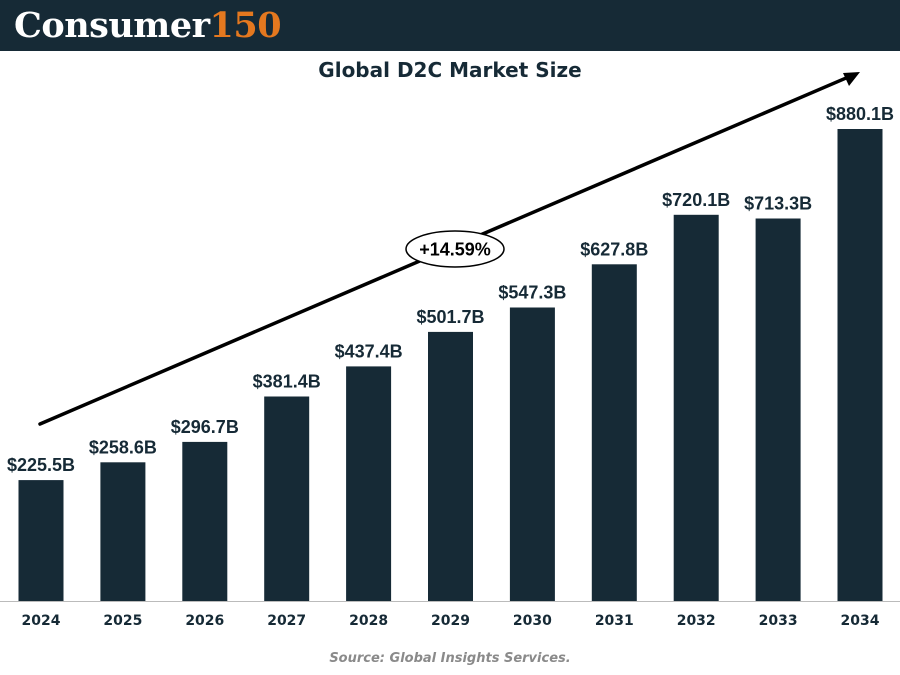 This screenshot has height=675, width=900. I want to click on x-tick-label-2029: 2029, so click(450, 621).